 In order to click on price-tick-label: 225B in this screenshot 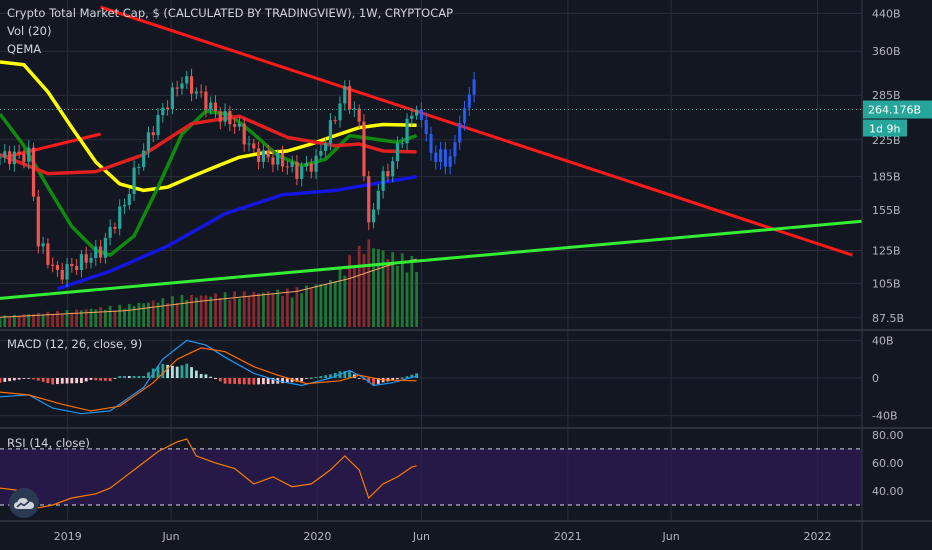, I will do `click(886, 140)`.